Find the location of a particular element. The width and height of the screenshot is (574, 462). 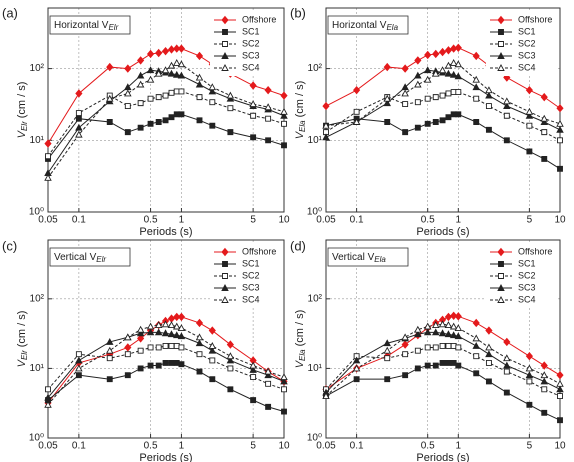

panel-label: (b) is located at coordinates (298, 12).